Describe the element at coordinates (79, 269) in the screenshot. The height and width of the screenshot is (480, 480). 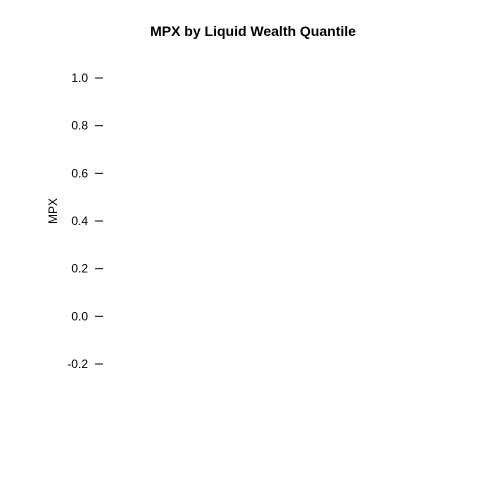
I see `y-tick-label: 0.2` at that location.